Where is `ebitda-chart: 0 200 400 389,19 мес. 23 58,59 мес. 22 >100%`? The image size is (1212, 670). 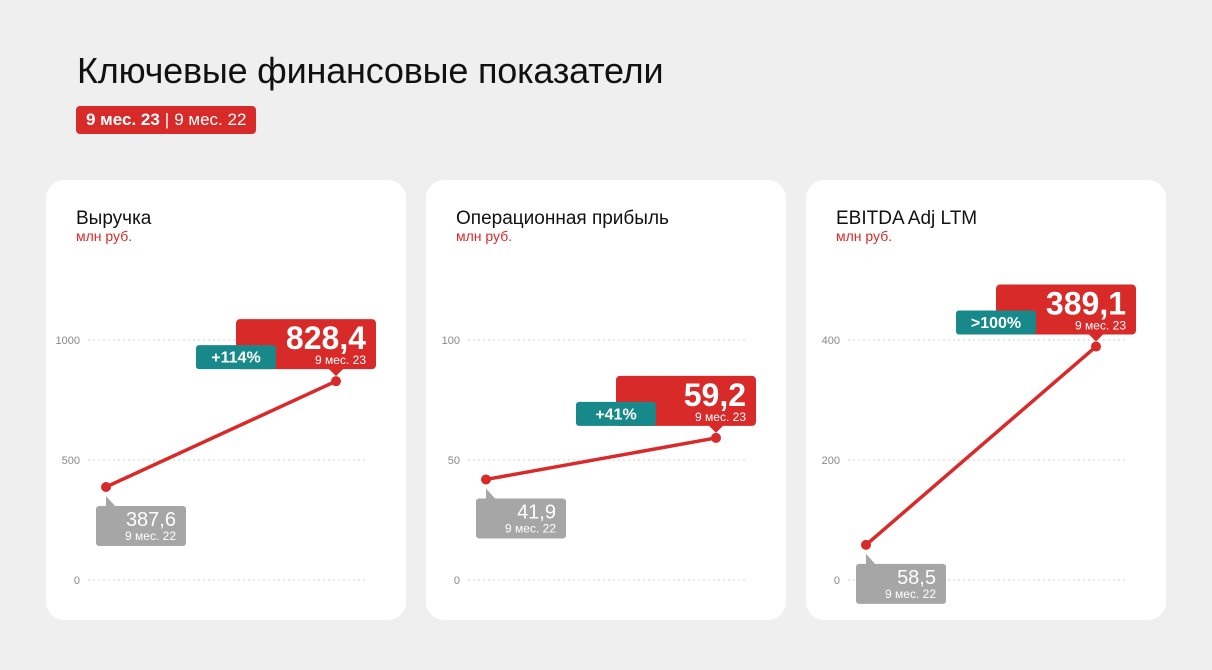
ebitda-chart: 0 200 400 389,19 мес. 23 58,59 мес. 22 >100% is located at coordinates (979, 444).